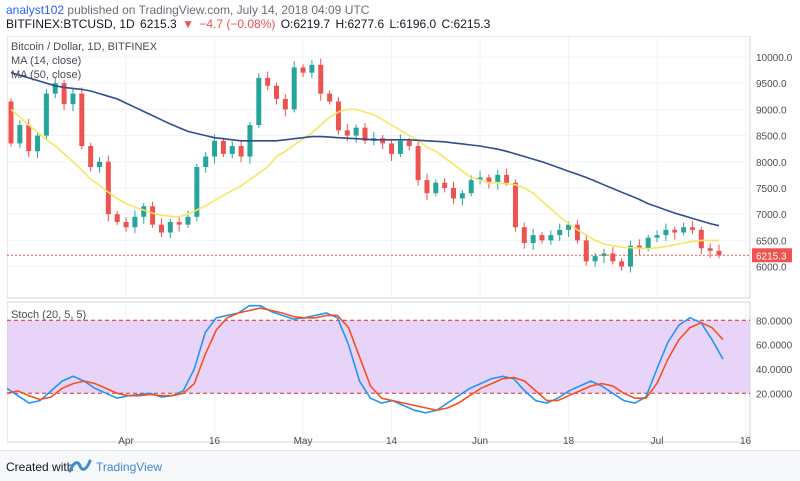 This screenshot has width=800, height=481. I want to click on stoch-band, so click(378, 357).